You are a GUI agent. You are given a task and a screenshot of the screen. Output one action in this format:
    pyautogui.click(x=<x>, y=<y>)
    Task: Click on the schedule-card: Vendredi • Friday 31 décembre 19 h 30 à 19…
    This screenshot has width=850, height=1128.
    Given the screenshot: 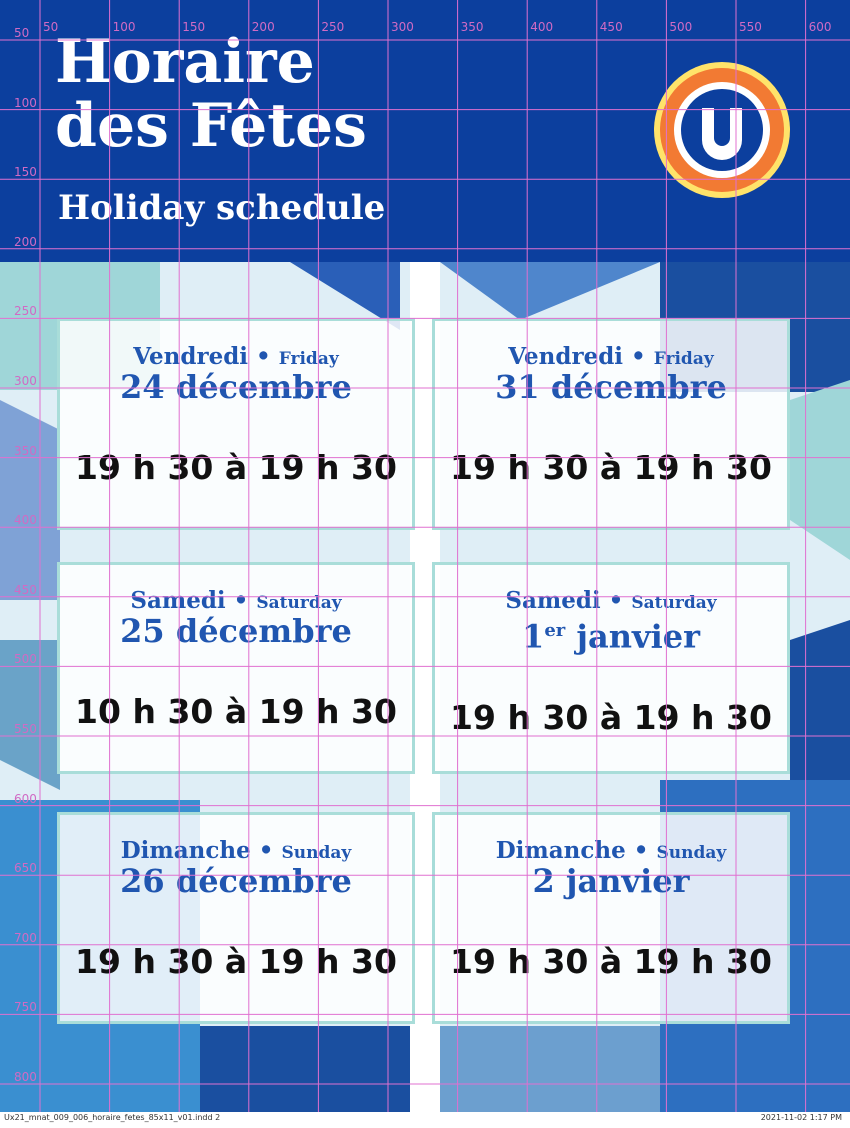 What is the action you would take?
    pyautogui.click(x=611, y=424)
    